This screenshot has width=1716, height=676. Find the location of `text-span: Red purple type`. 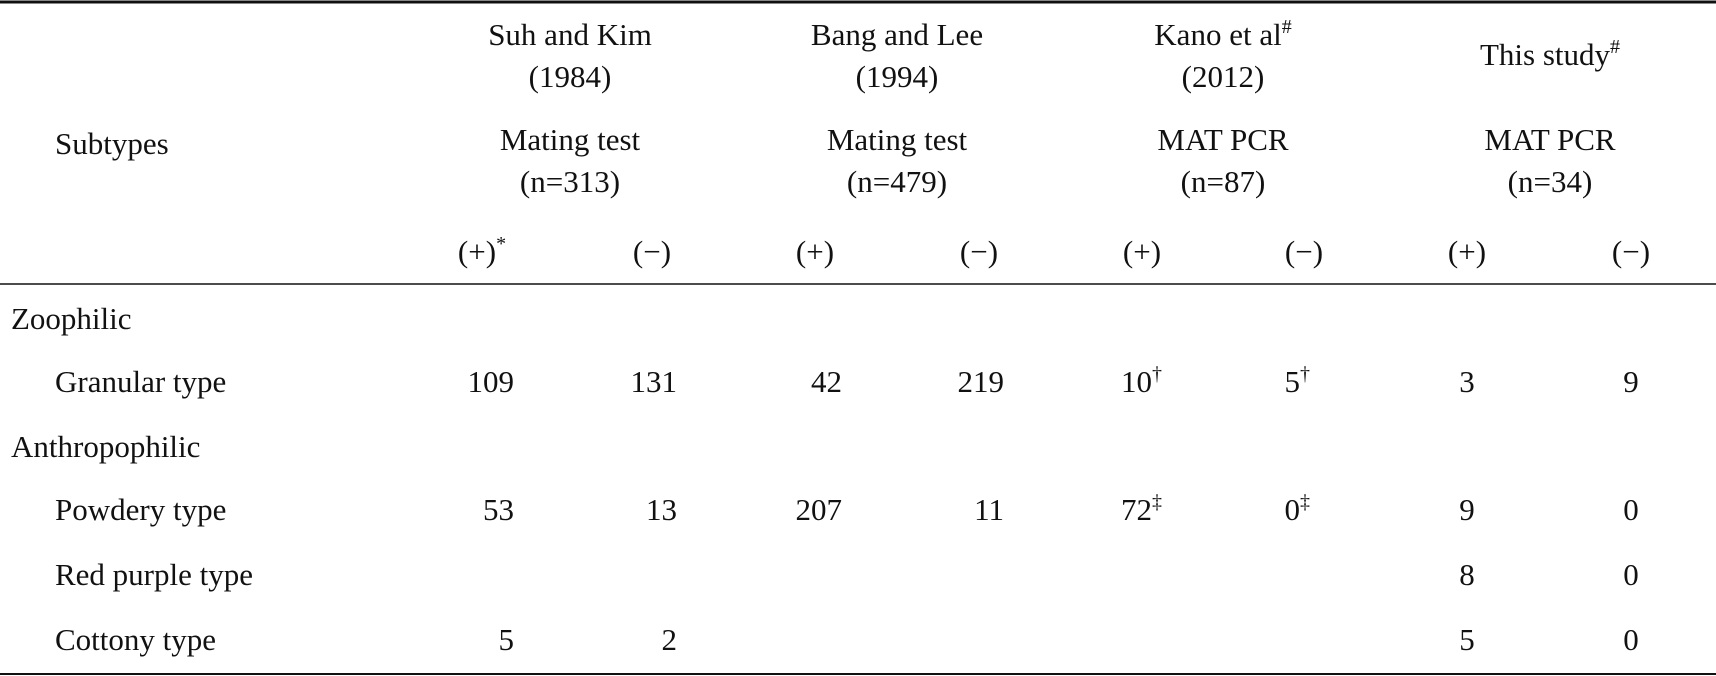

text-span: Red purple type is located at coordinates (154, 574).